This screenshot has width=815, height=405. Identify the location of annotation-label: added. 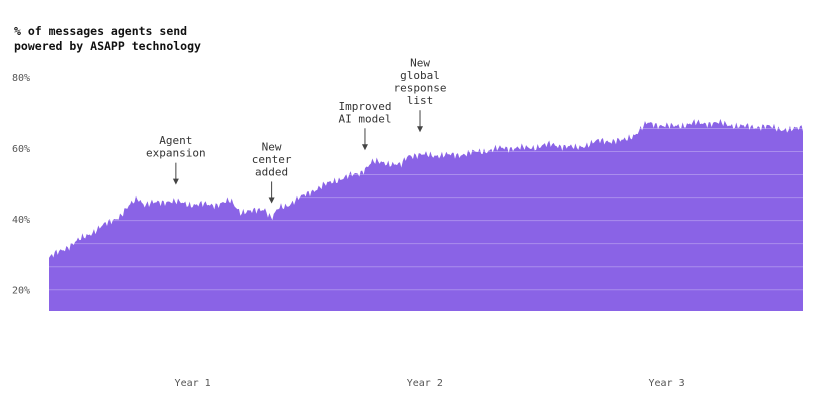
(271, 171).